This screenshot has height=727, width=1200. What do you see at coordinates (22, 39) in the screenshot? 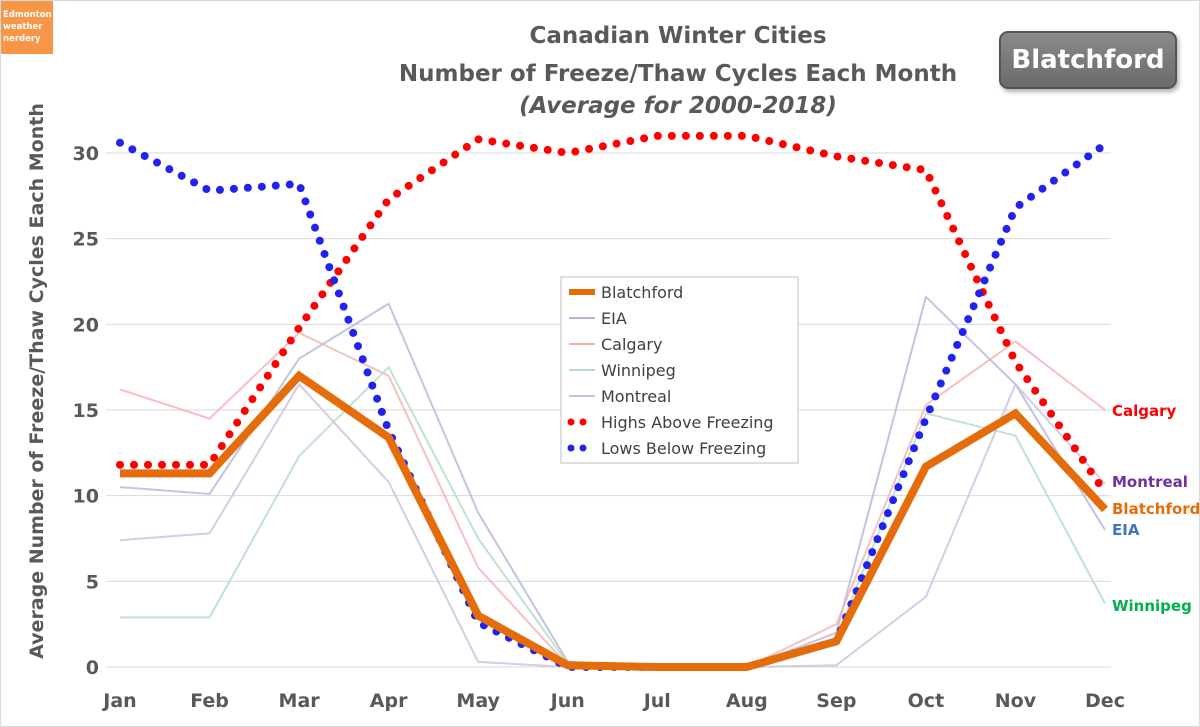
I see `logo-line: nerdery` at bounding box center [22, 39].